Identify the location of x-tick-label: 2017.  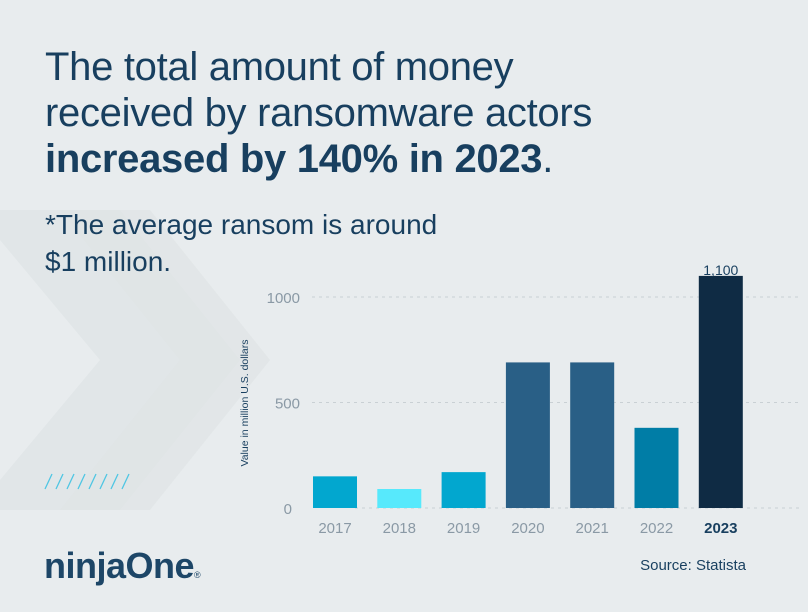
(334, 528).